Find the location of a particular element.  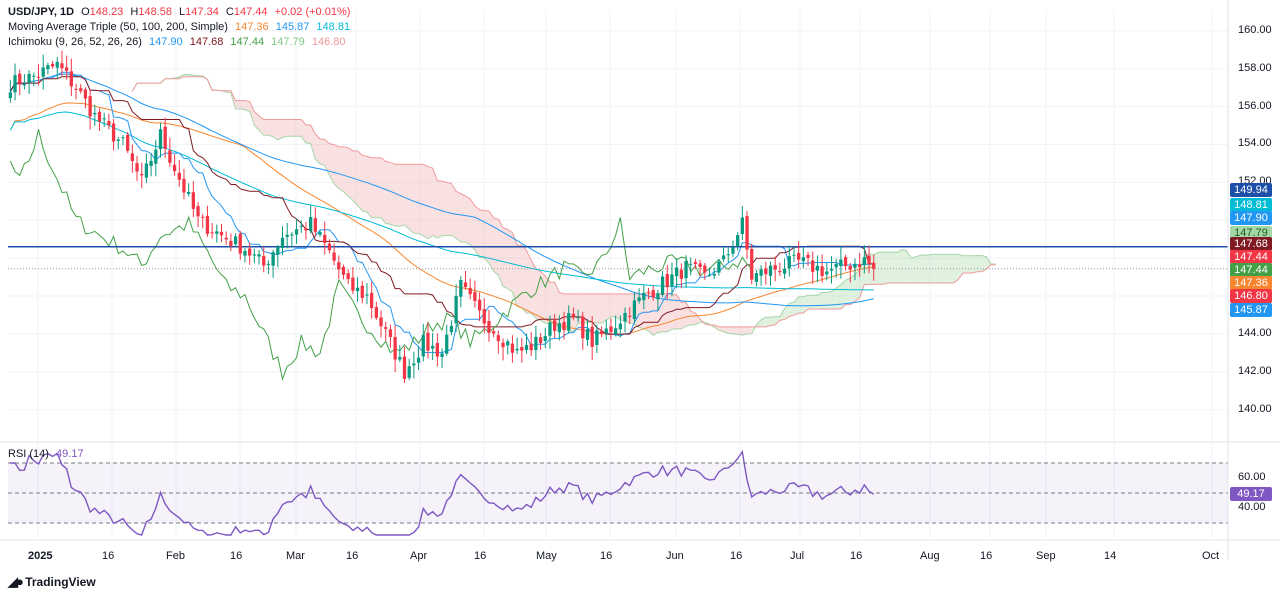

symbol-label: USD/JPY, 1D is located at coordinates (41, 12).